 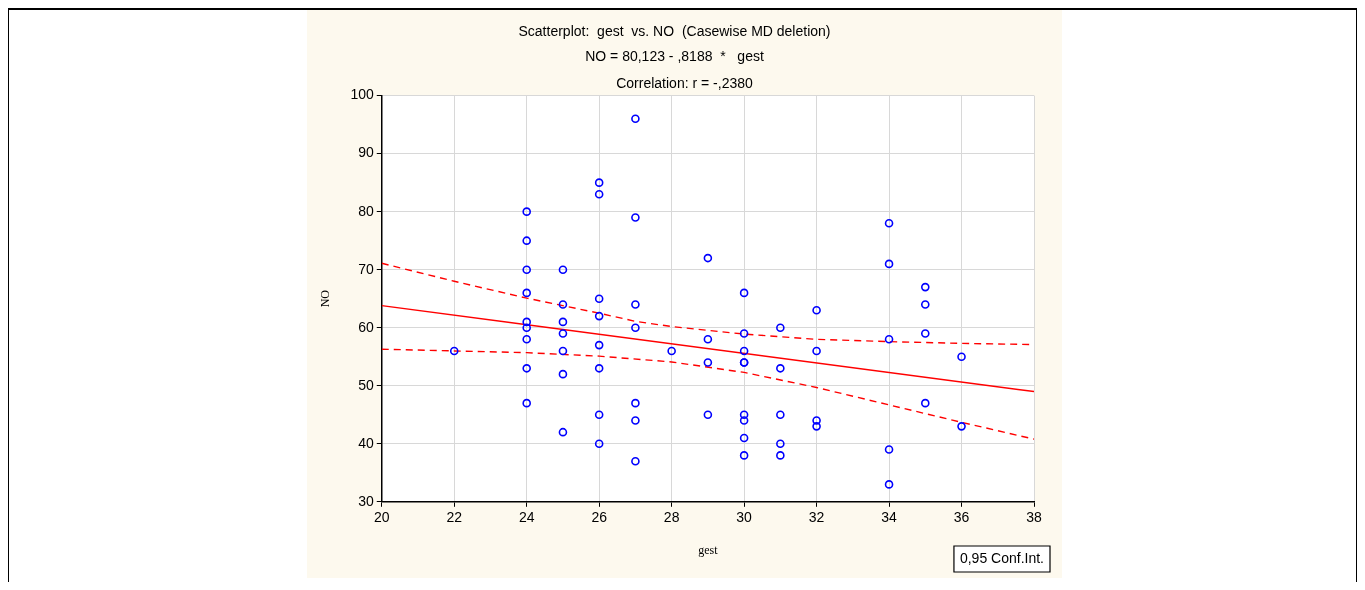 What do you see at coordinates (362, 94) in the screenshot?
I see `y-tick-label: 100` at bounding box center [362, 94].